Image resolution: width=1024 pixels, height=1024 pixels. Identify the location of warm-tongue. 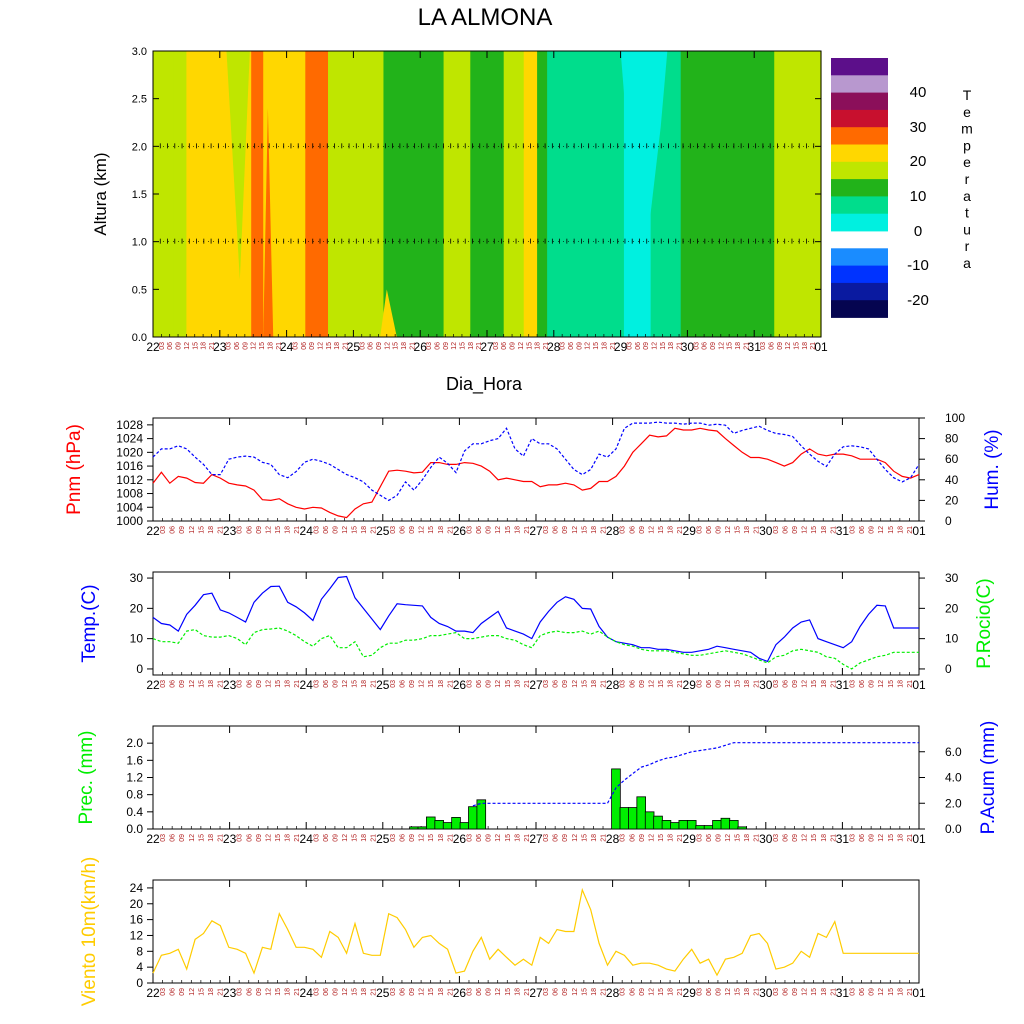
(268, 222).